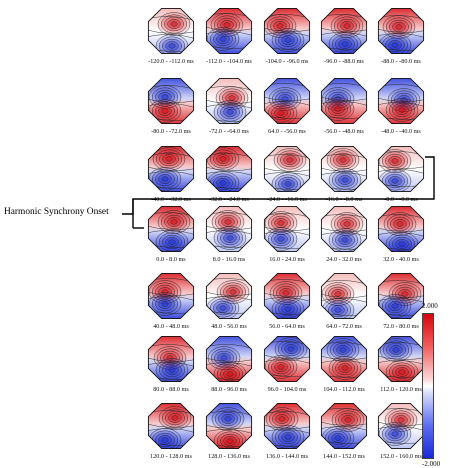 The width and height of the screenshot is (474, 468). Describe the element at coordinates (229, 259) in the screenshot. I see `time-window-label: 8.0 - 16.0 ms` at that location.